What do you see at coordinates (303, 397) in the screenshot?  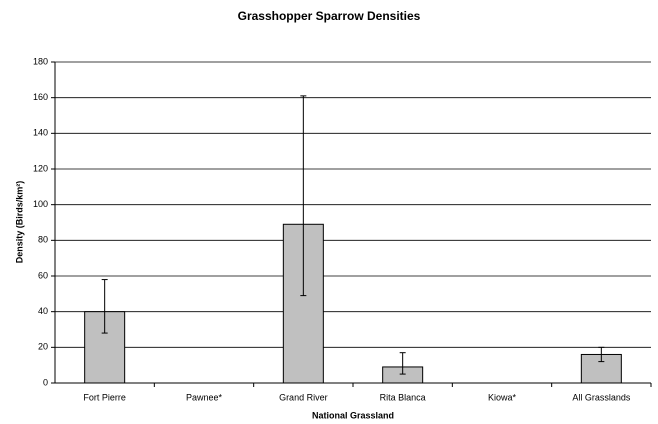 I see `x-tick-label: Grand River` at bounding box center [303, 397].